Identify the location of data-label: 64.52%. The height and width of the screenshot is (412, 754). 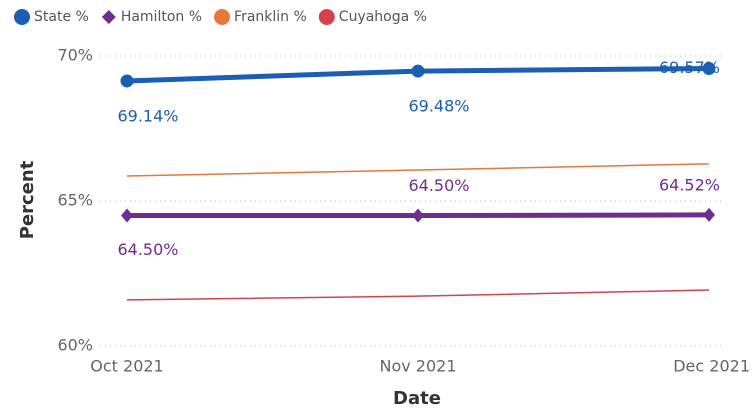
(689, 184).